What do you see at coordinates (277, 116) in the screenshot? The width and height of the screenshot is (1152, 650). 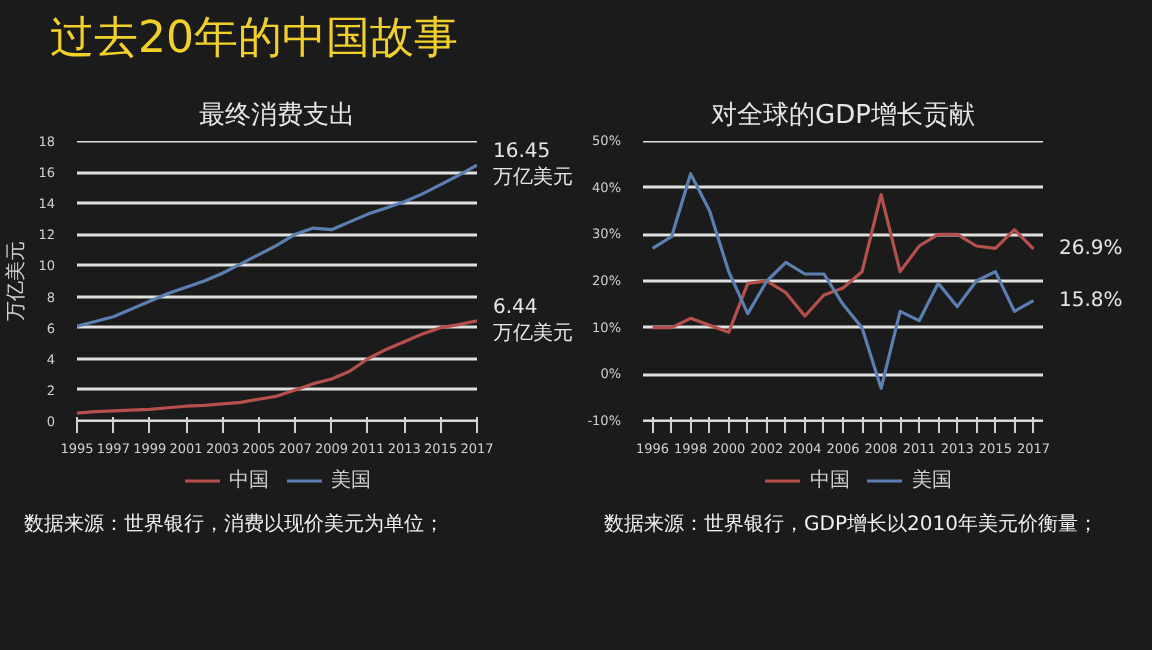 I see `chart-title: 最终消费支出` at bounding box center [277, 116].